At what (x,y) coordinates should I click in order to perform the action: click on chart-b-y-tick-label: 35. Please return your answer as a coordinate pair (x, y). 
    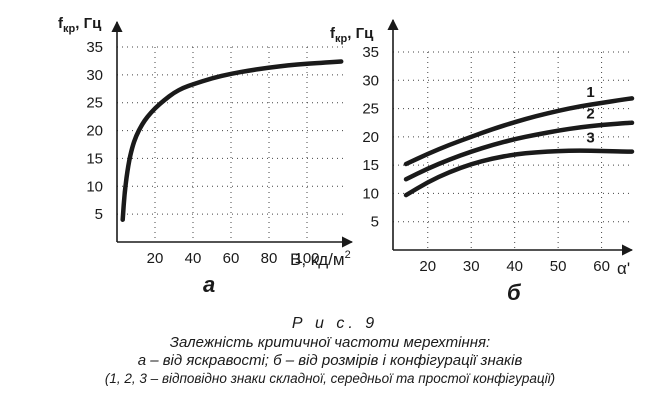
    Looking at the image, I should click on (370, 52).